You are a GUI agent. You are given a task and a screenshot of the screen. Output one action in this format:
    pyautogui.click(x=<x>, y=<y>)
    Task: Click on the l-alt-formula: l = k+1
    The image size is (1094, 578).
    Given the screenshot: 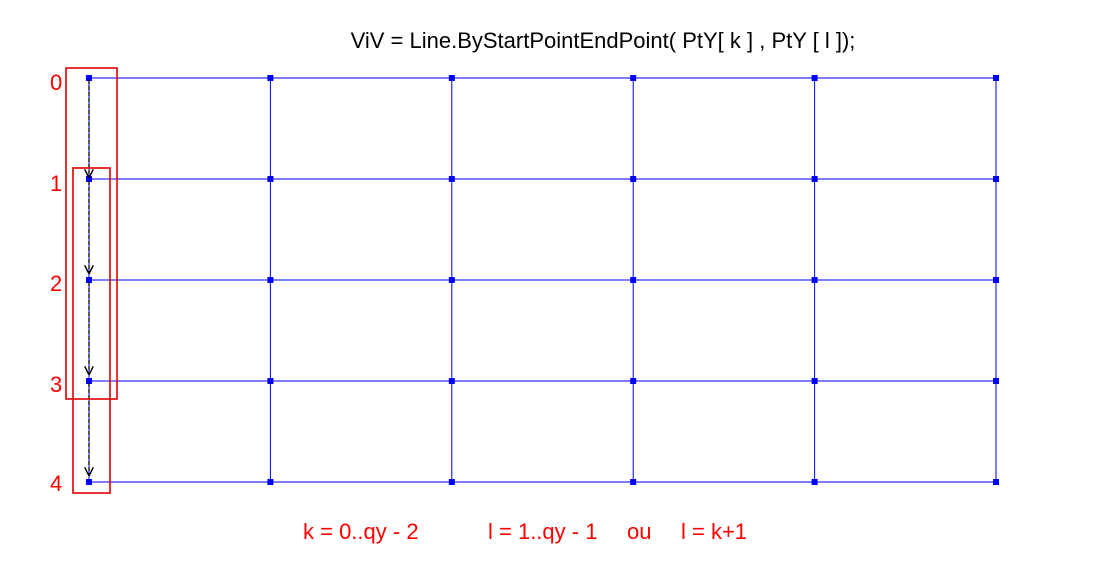 What is the action you would take?
    pyautogui.click(x=714, y=531)
    